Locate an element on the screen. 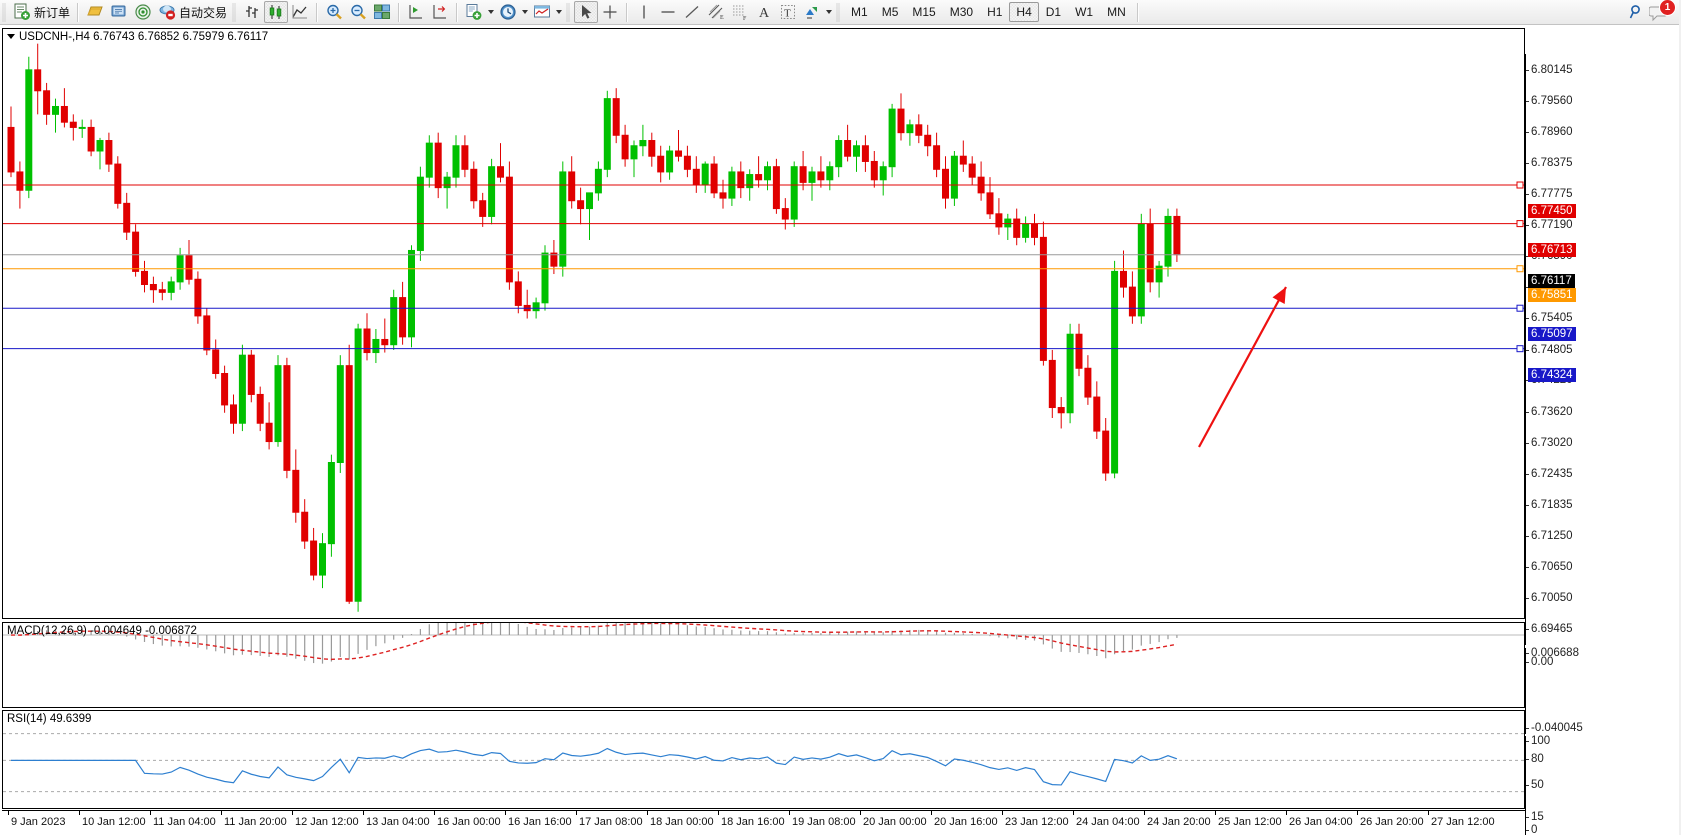 The width and height of the screenshot is (1681, 835). order-line-handle is located at coordinates (1520, 269).